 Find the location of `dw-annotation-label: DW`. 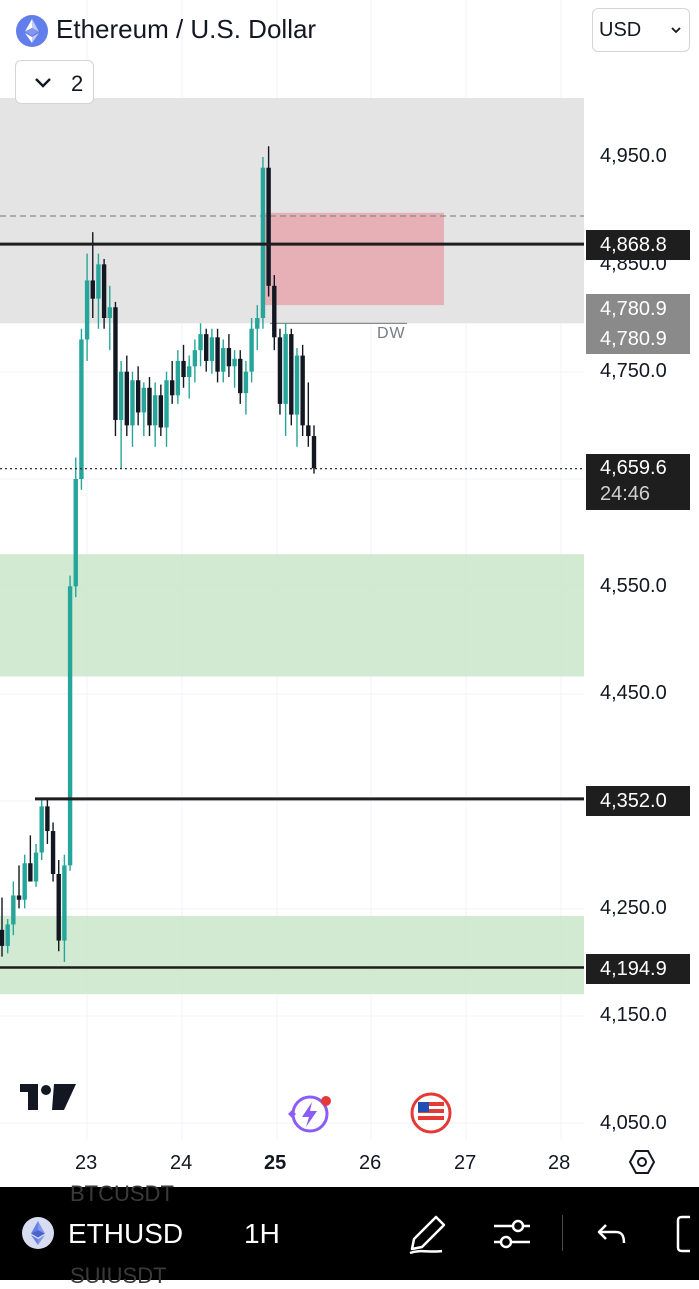

dw-annotation-label: DW is located at coordinates (391, 333).